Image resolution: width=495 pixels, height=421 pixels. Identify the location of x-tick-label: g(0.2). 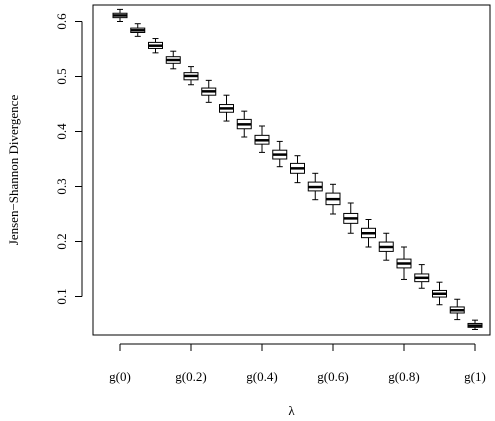
(190, 376).